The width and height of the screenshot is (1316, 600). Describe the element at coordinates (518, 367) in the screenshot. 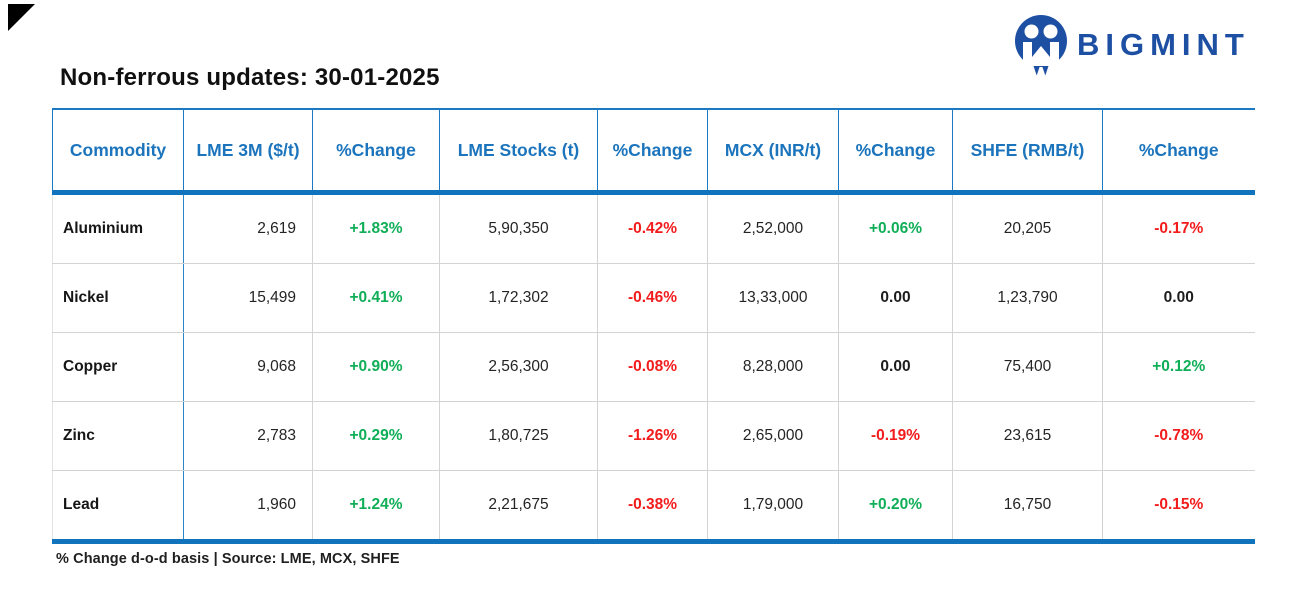

I see `lme-stocks-value: 2,56,300` at that location.